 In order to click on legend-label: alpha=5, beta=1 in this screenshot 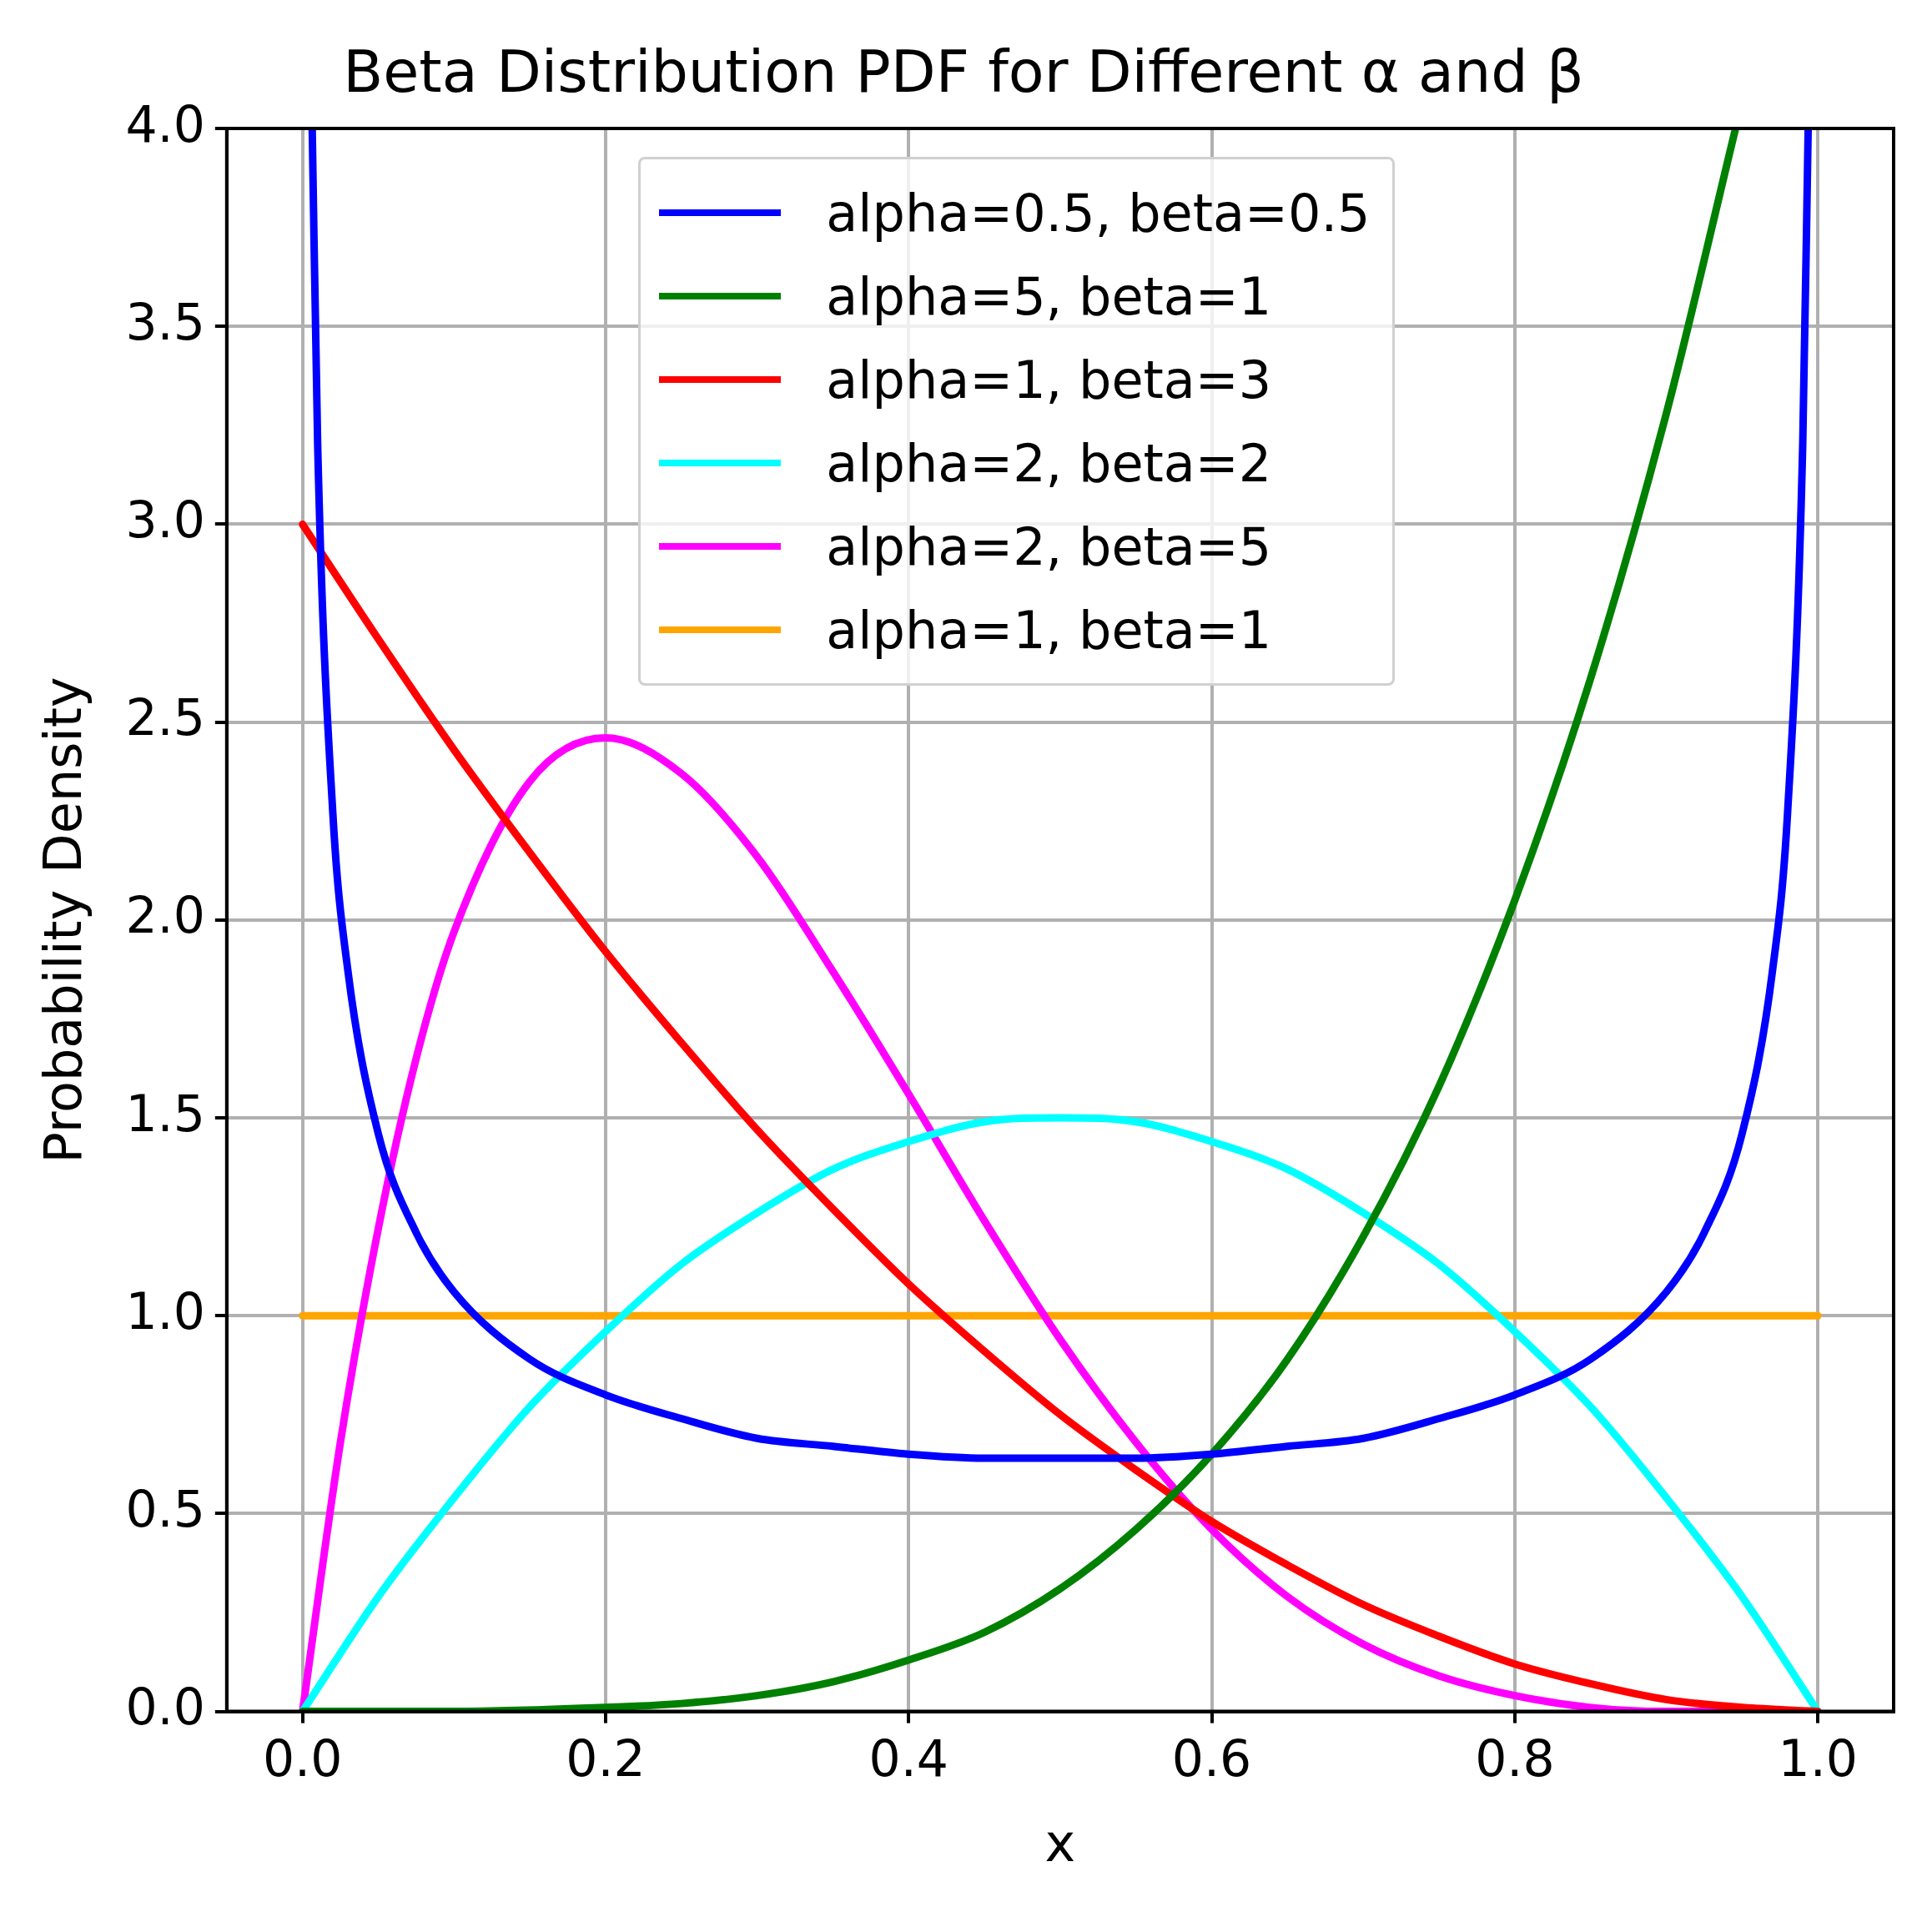, I will do `click(1049, 296)`.